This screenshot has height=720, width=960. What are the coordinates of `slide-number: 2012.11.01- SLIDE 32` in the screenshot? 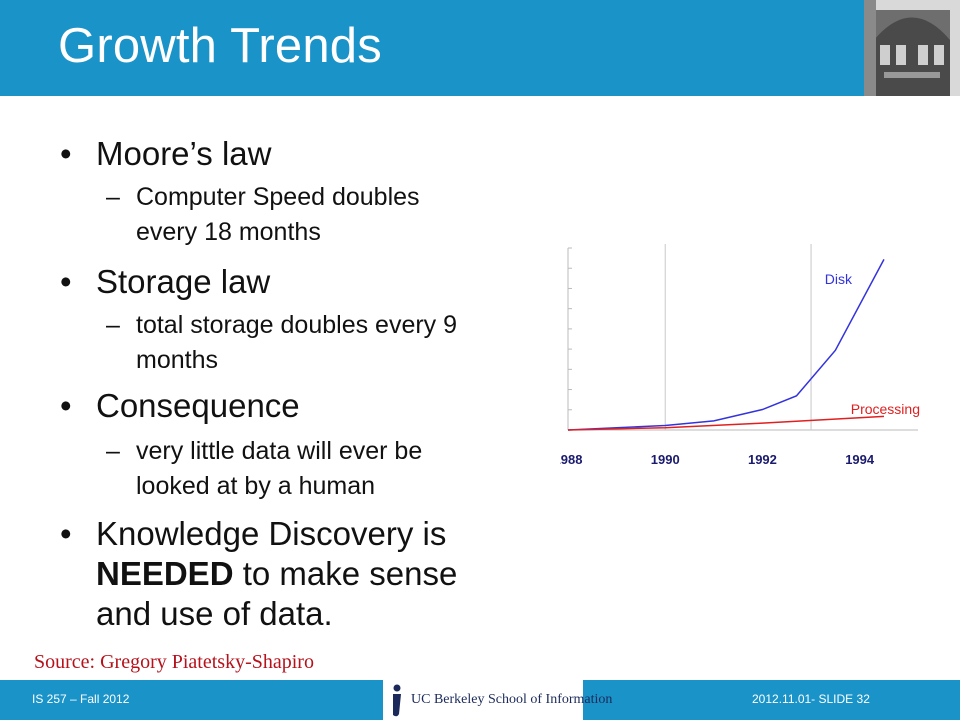 It's located at (811, 699).